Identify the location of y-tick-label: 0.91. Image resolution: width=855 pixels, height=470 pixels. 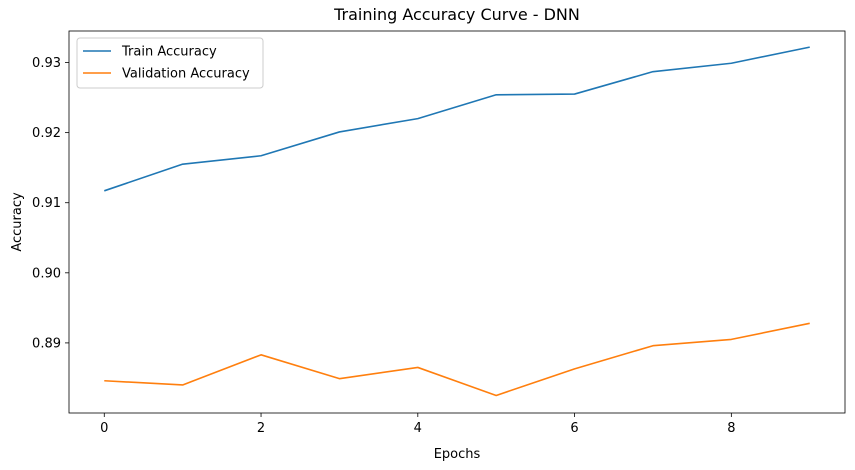
(46, 203).